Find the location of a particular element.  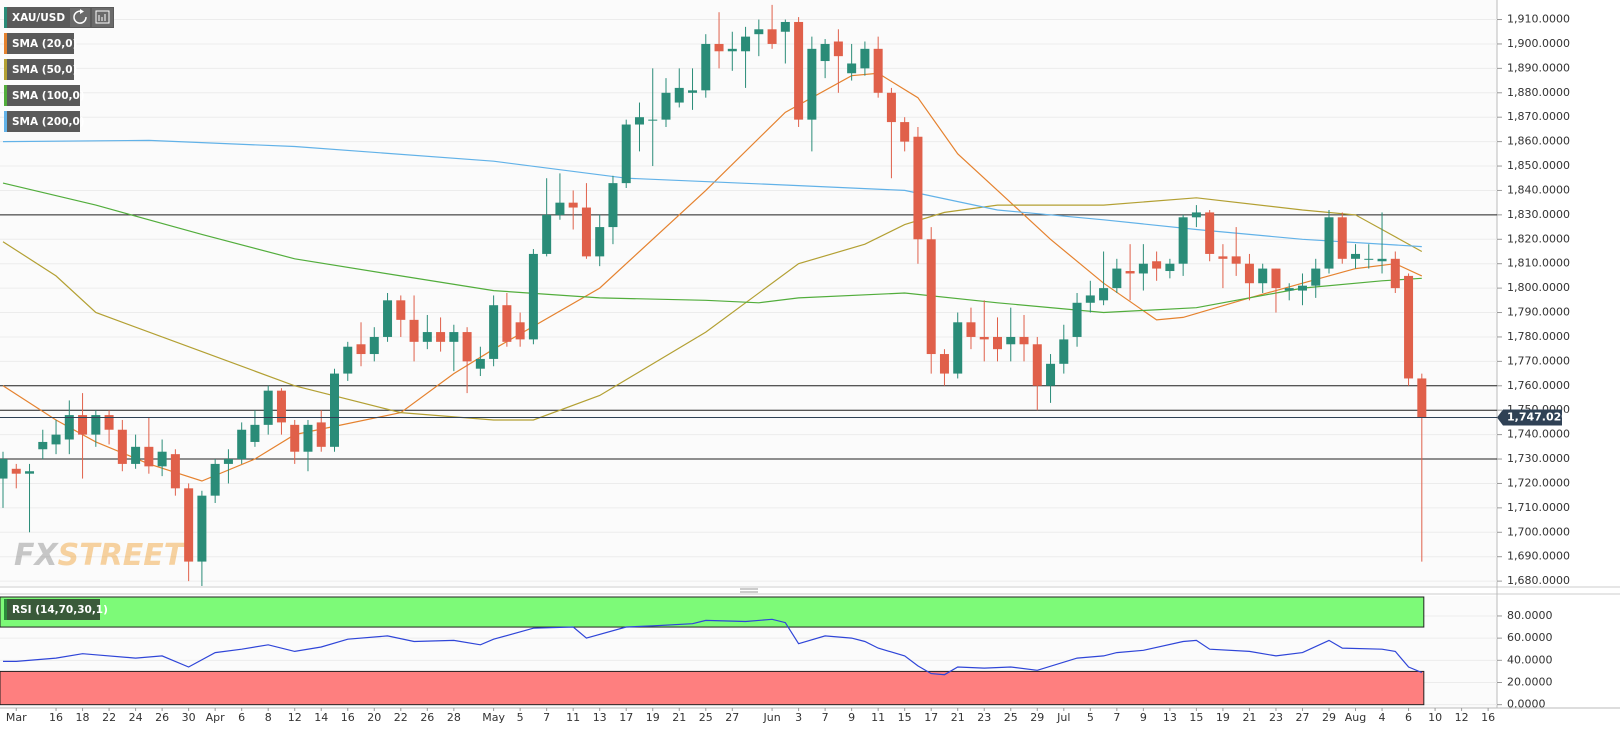

overbought-zone is located at coordinates (712, 612).